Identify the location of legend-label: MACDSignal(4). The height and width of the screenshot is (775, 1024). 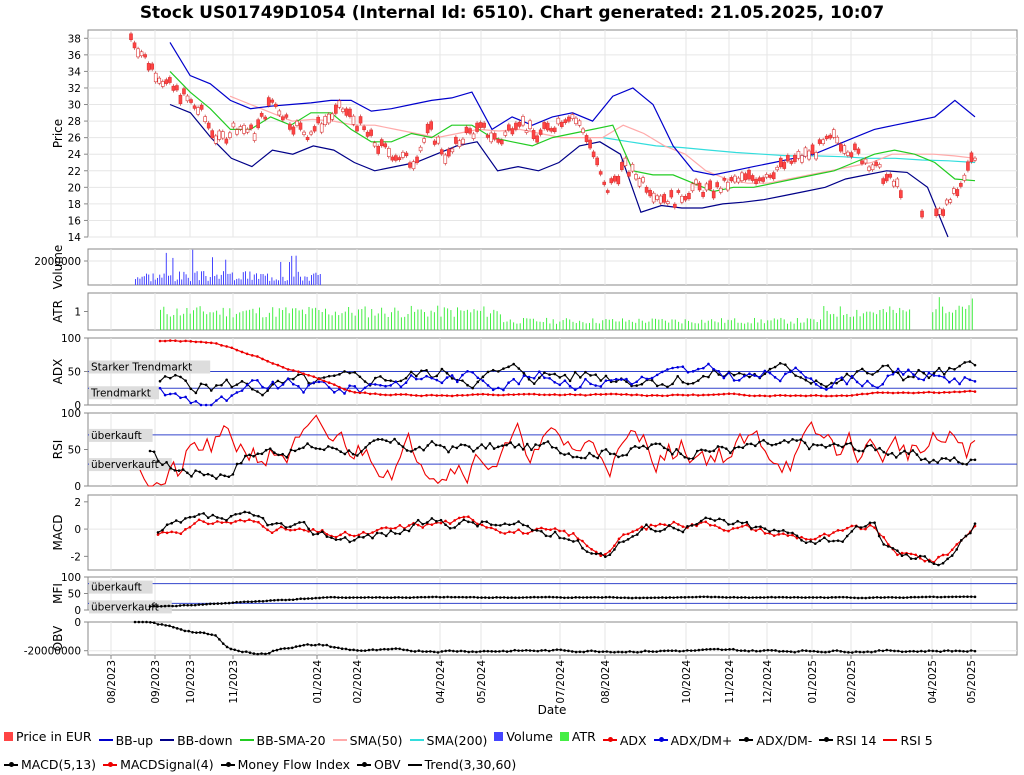
(167, 764).